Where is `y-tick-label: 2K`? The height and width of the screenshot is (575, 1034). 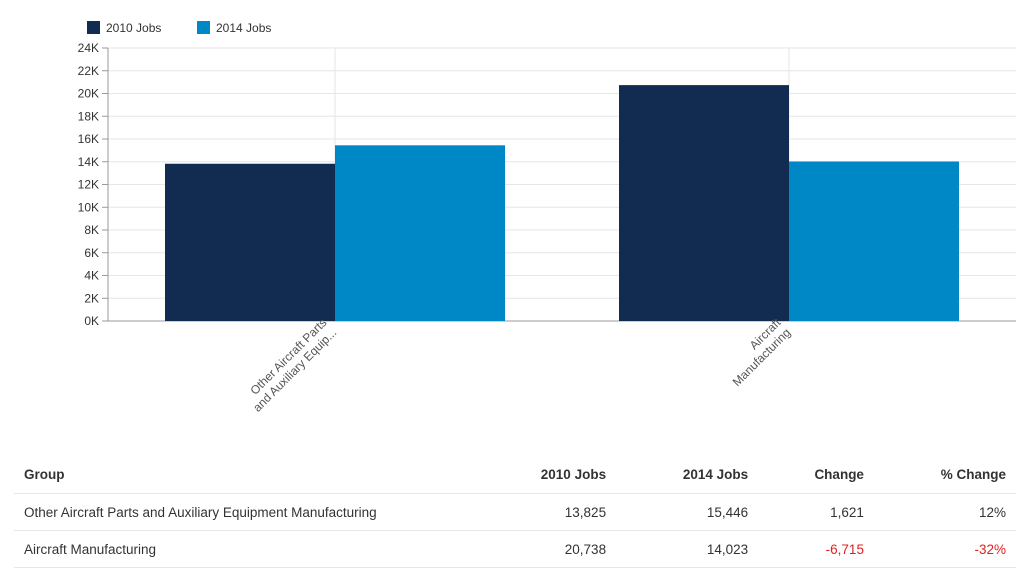
y-tick-label: 2K is located at coordinates (91, 298).